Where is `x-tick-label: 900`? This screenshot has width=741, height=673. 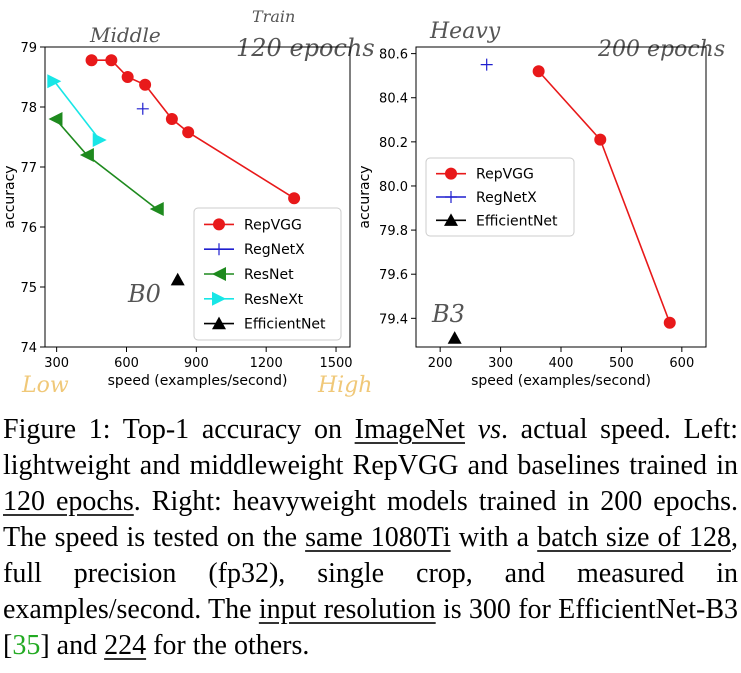 x-tick-label: 900 is located at coordinates (196, 363).